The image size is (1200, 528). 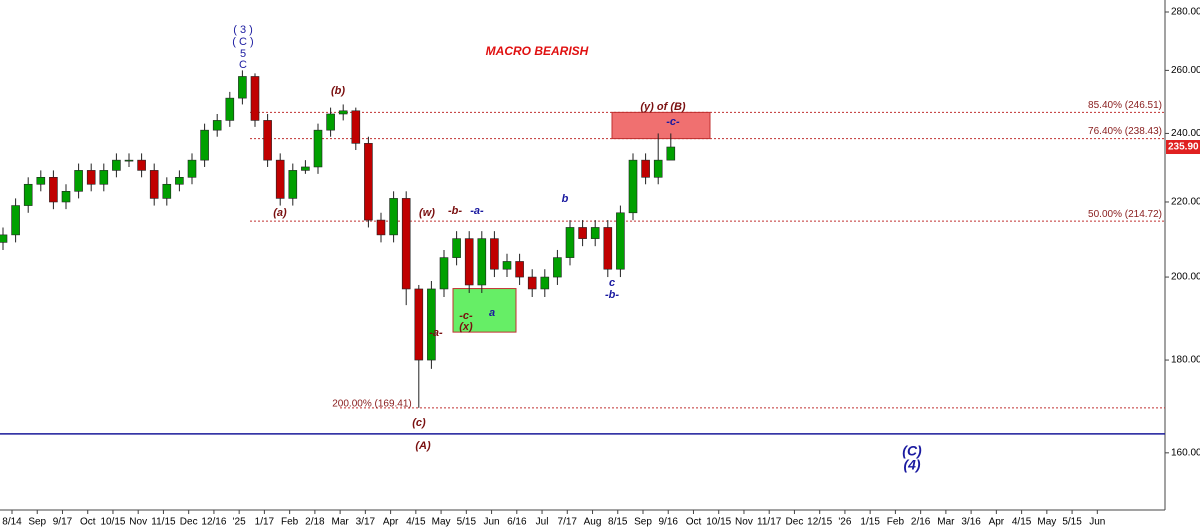 What do you see at coordinates (537, 51) in the screenshot?
I see `chart-title: MACRO BEARISH` at bounding box center [537, 51].